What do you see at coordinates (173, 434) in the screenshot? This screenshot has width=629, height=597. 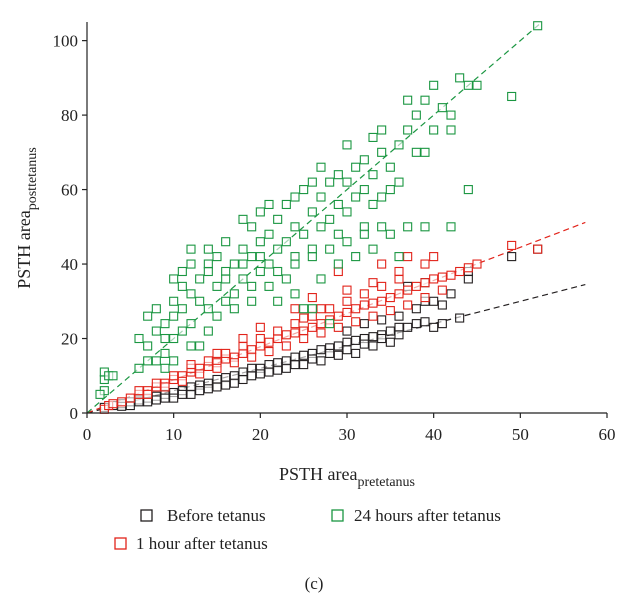 I see `x-tick-label: 10` at bounding box center [173, 434].